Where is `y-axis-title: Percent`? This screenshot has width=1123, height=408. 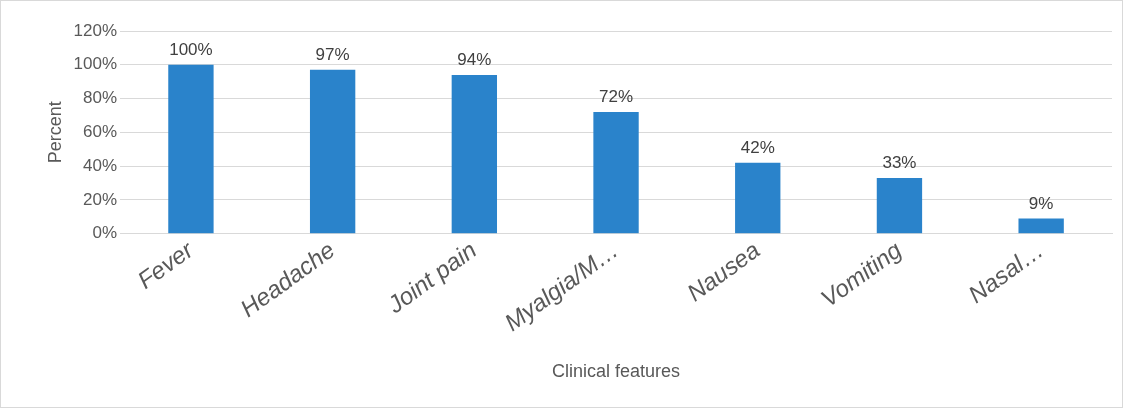
y-axis-title: Percent is located at coordinates (54, 132).